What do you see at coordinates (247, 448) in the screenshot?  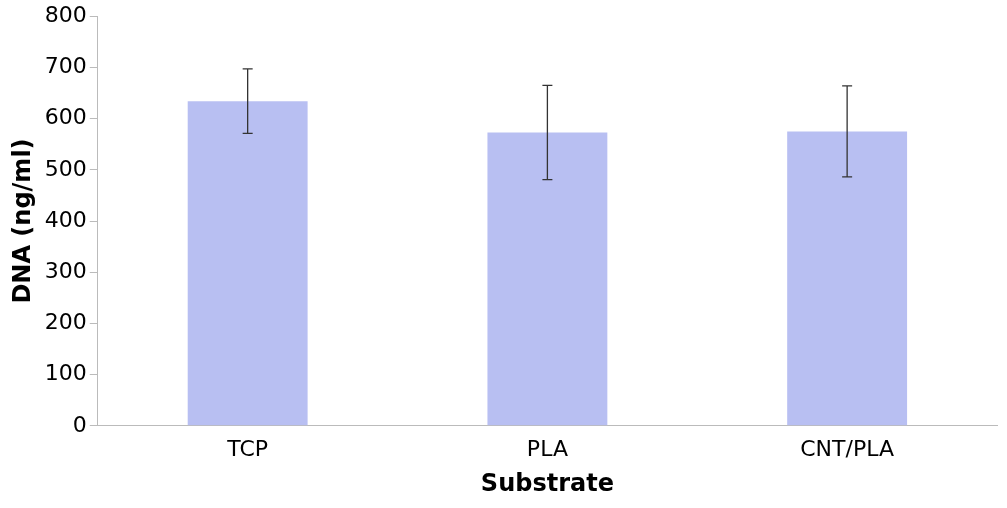 I see `x-tick-label: TCP` at bounding box center [247, 448].